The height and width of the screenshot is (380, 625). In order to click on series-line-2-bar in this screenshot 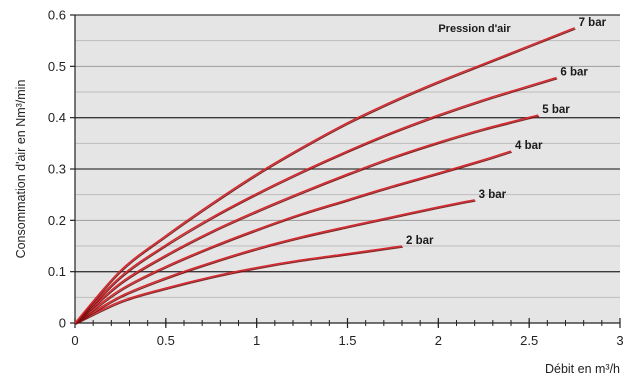, I will do `click(238, 284)`.